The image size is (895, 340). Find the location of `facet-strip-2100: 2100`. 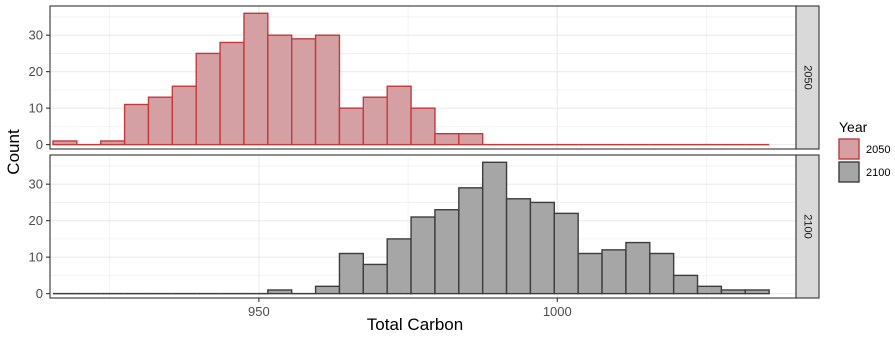

facet-strip-2100: 2100 is located at coordinates (807, 226).